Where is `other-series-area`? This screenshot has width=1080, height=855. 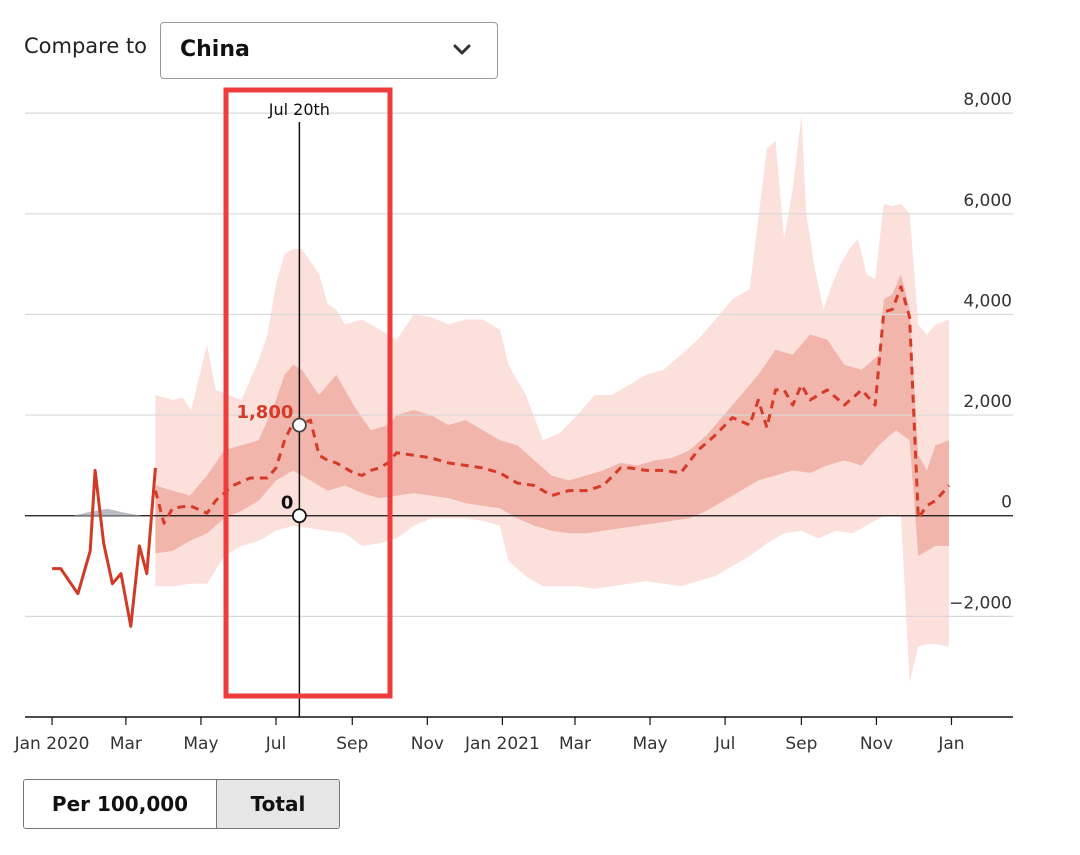
other-series-area is located at coordinates (107, 512).